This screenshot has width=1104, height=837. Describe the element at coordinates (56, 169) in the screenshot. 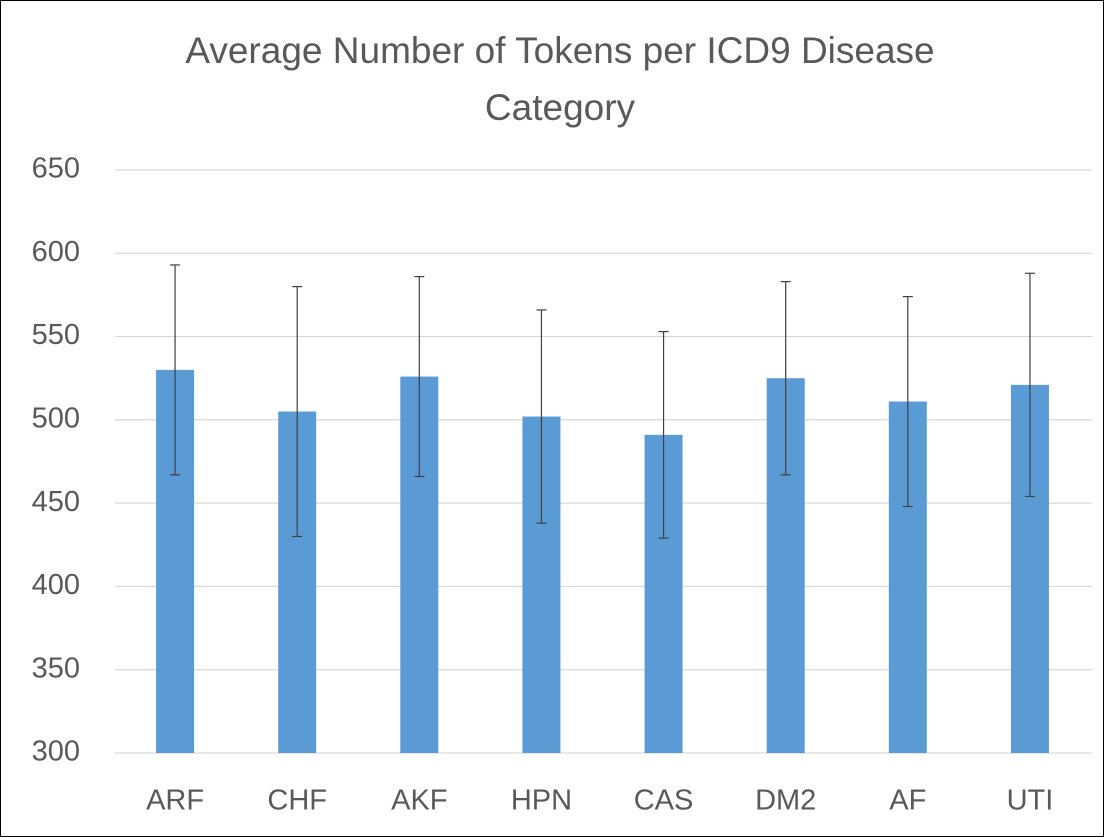

I see `y-tick-label: 650` at that location.